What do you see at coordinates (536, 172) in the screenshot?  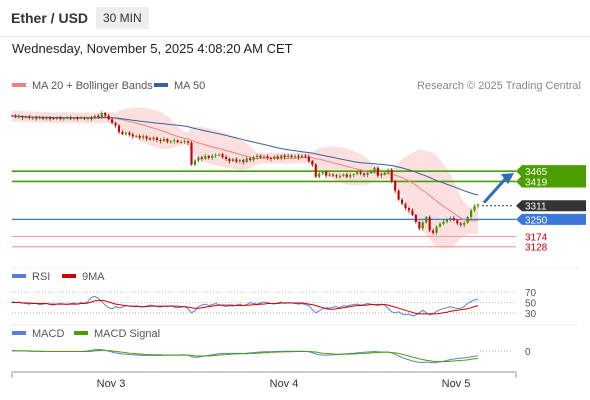 I see `level-label-3465: 3465` at bounding box center [536, 172].